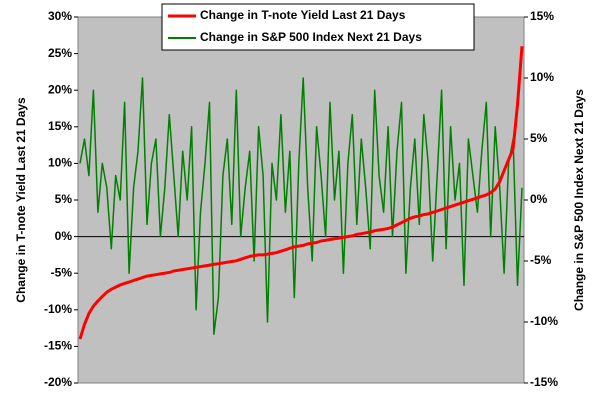 The width and height of the screenshot is (600, 400). What do you see at coordinates (539, 199) in the screenshot?
I see `y2-tick-label: 0%` at bounding box center [539, 199].